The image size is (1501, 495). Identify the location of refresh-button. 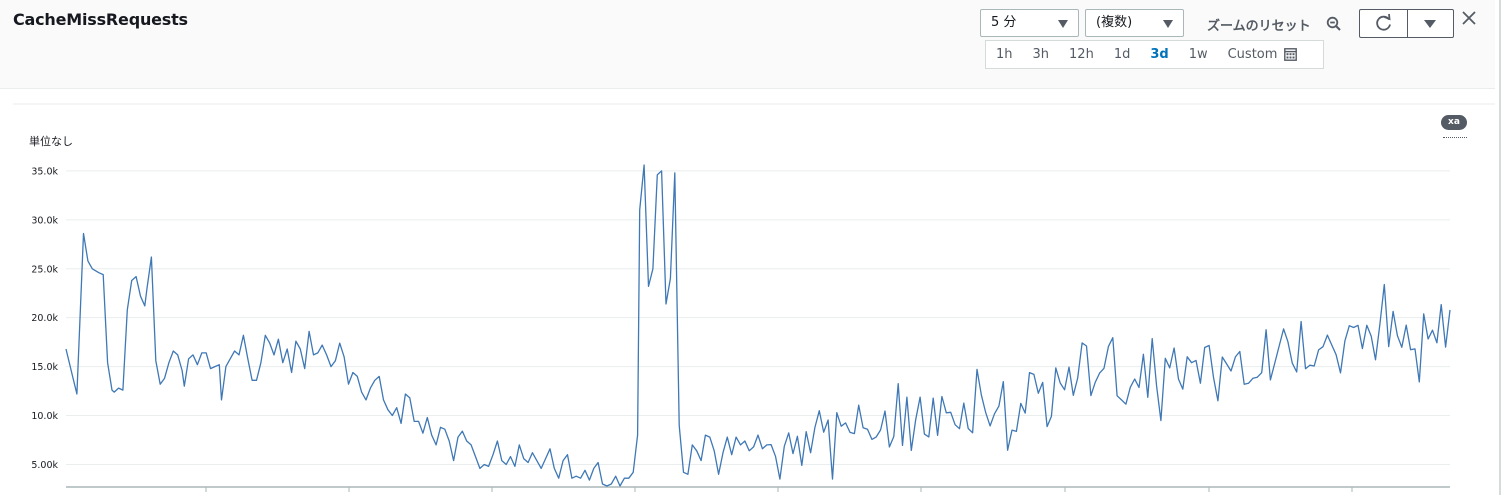
(1384, 23).